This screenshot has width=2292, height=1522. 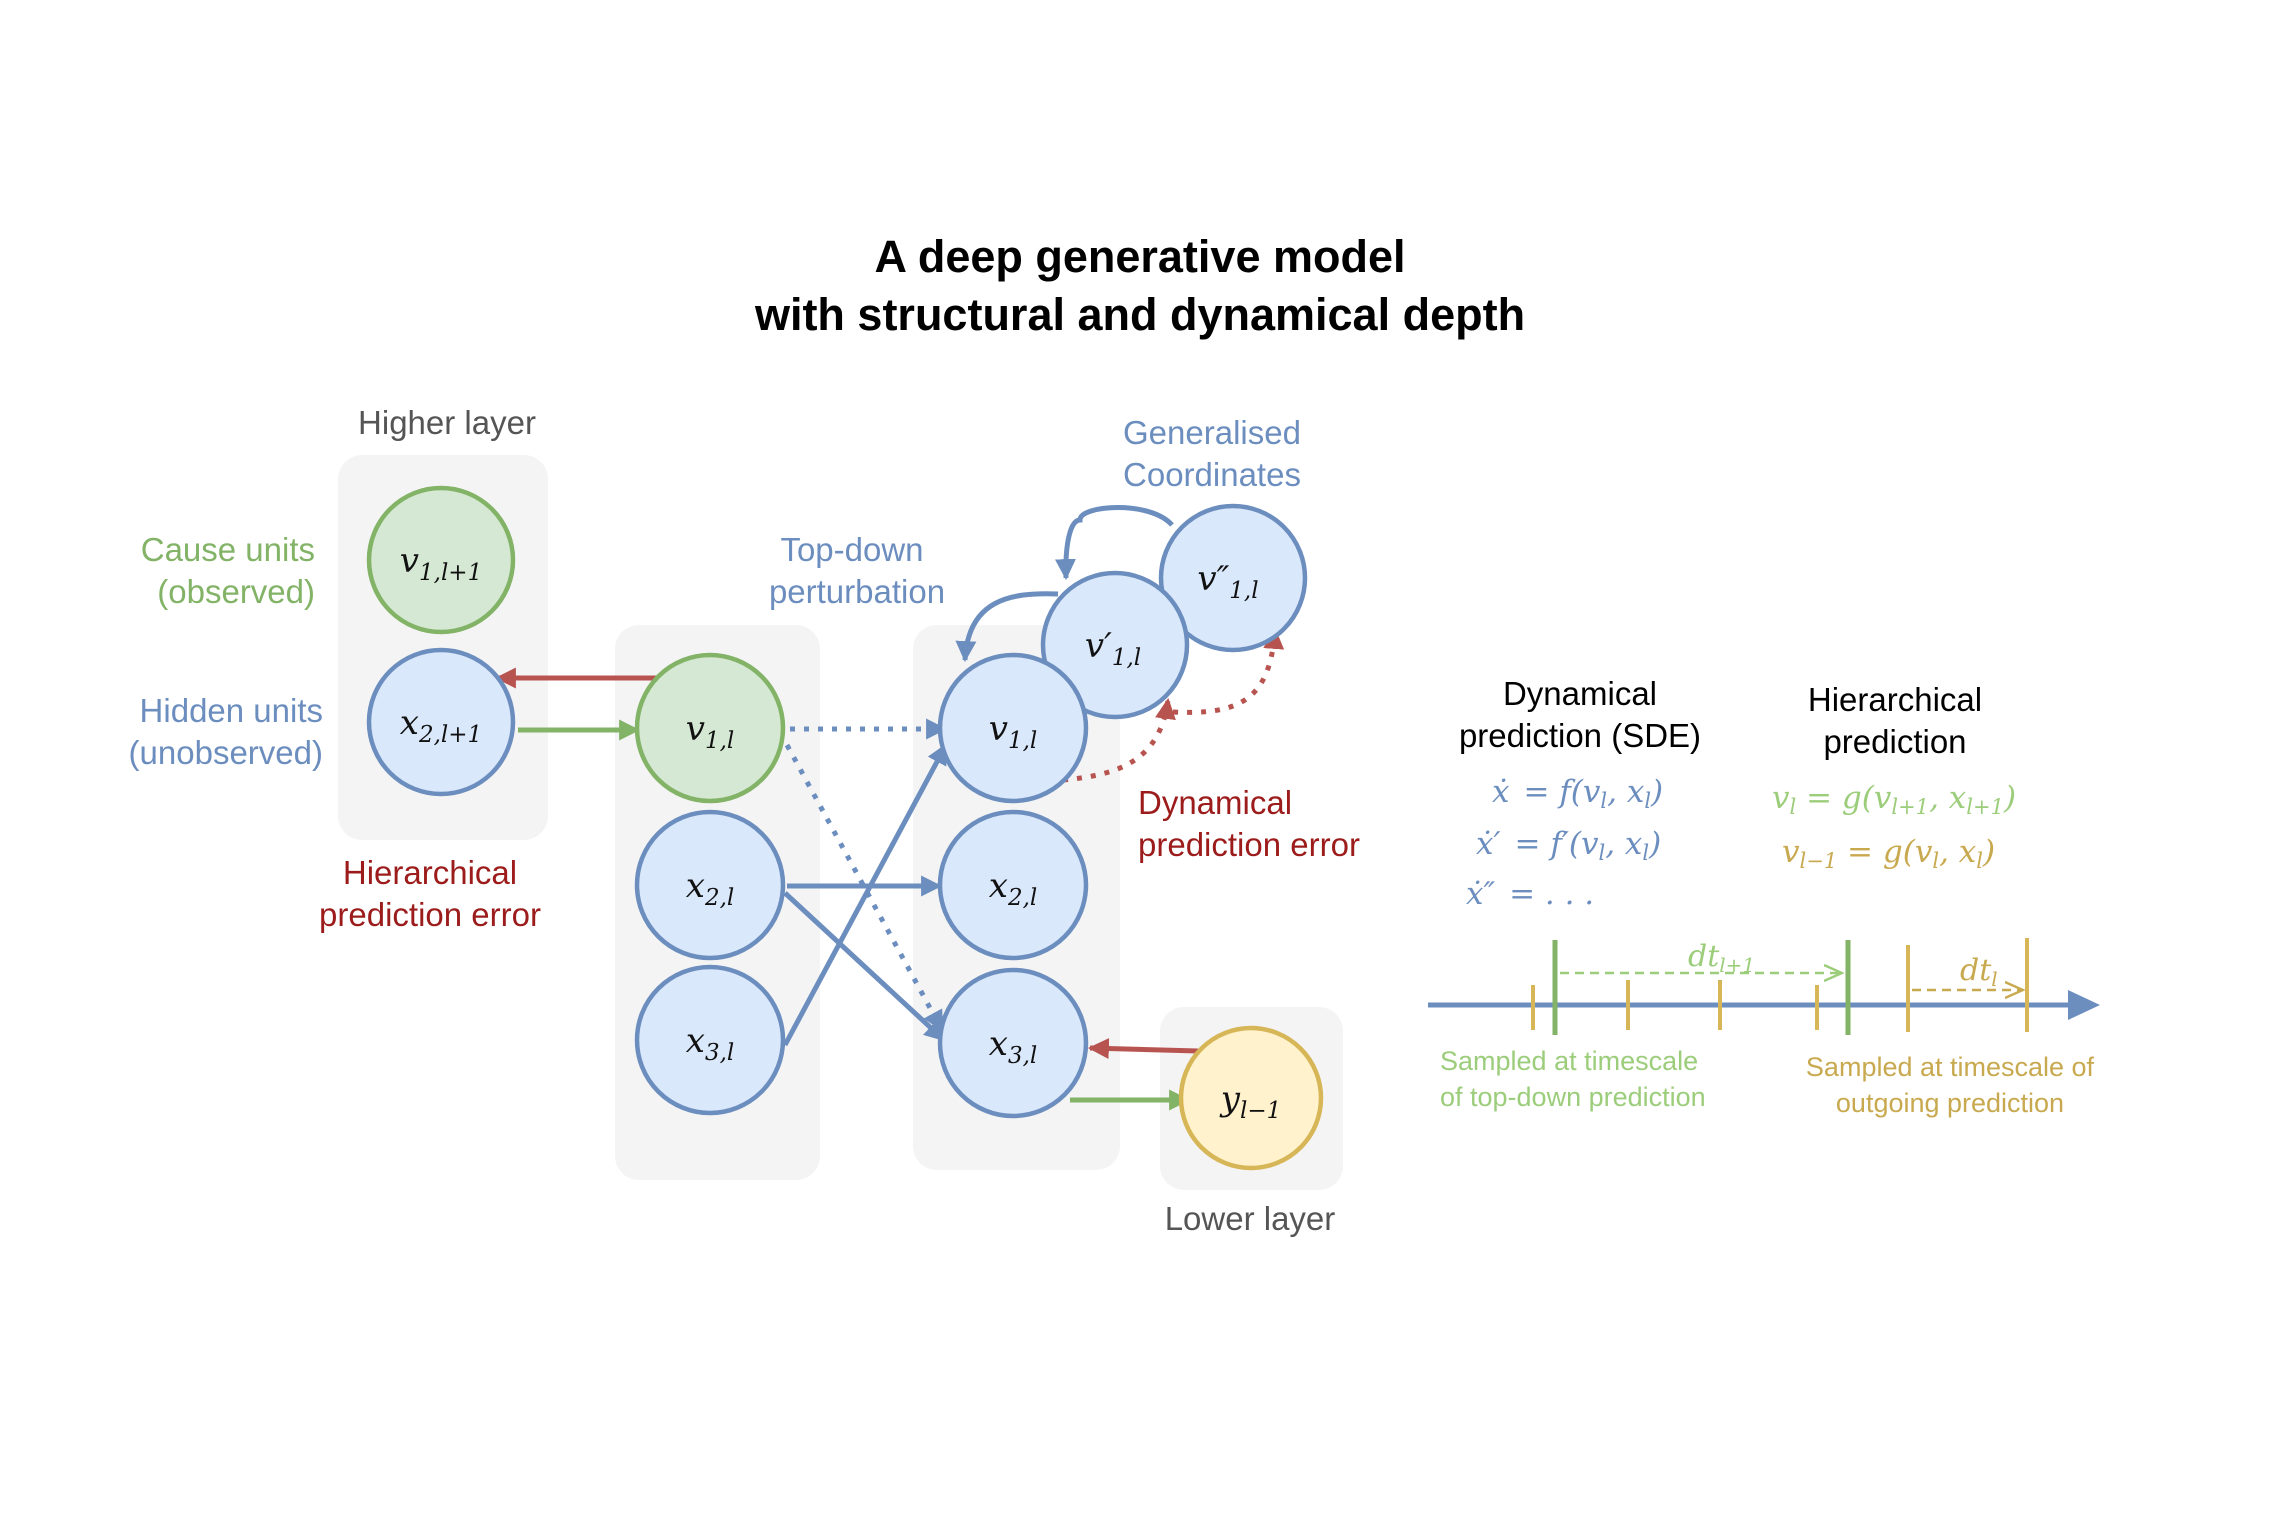 I want to click on node-y-l-minus-1: yl−1, so click(x=1251, y=1098).